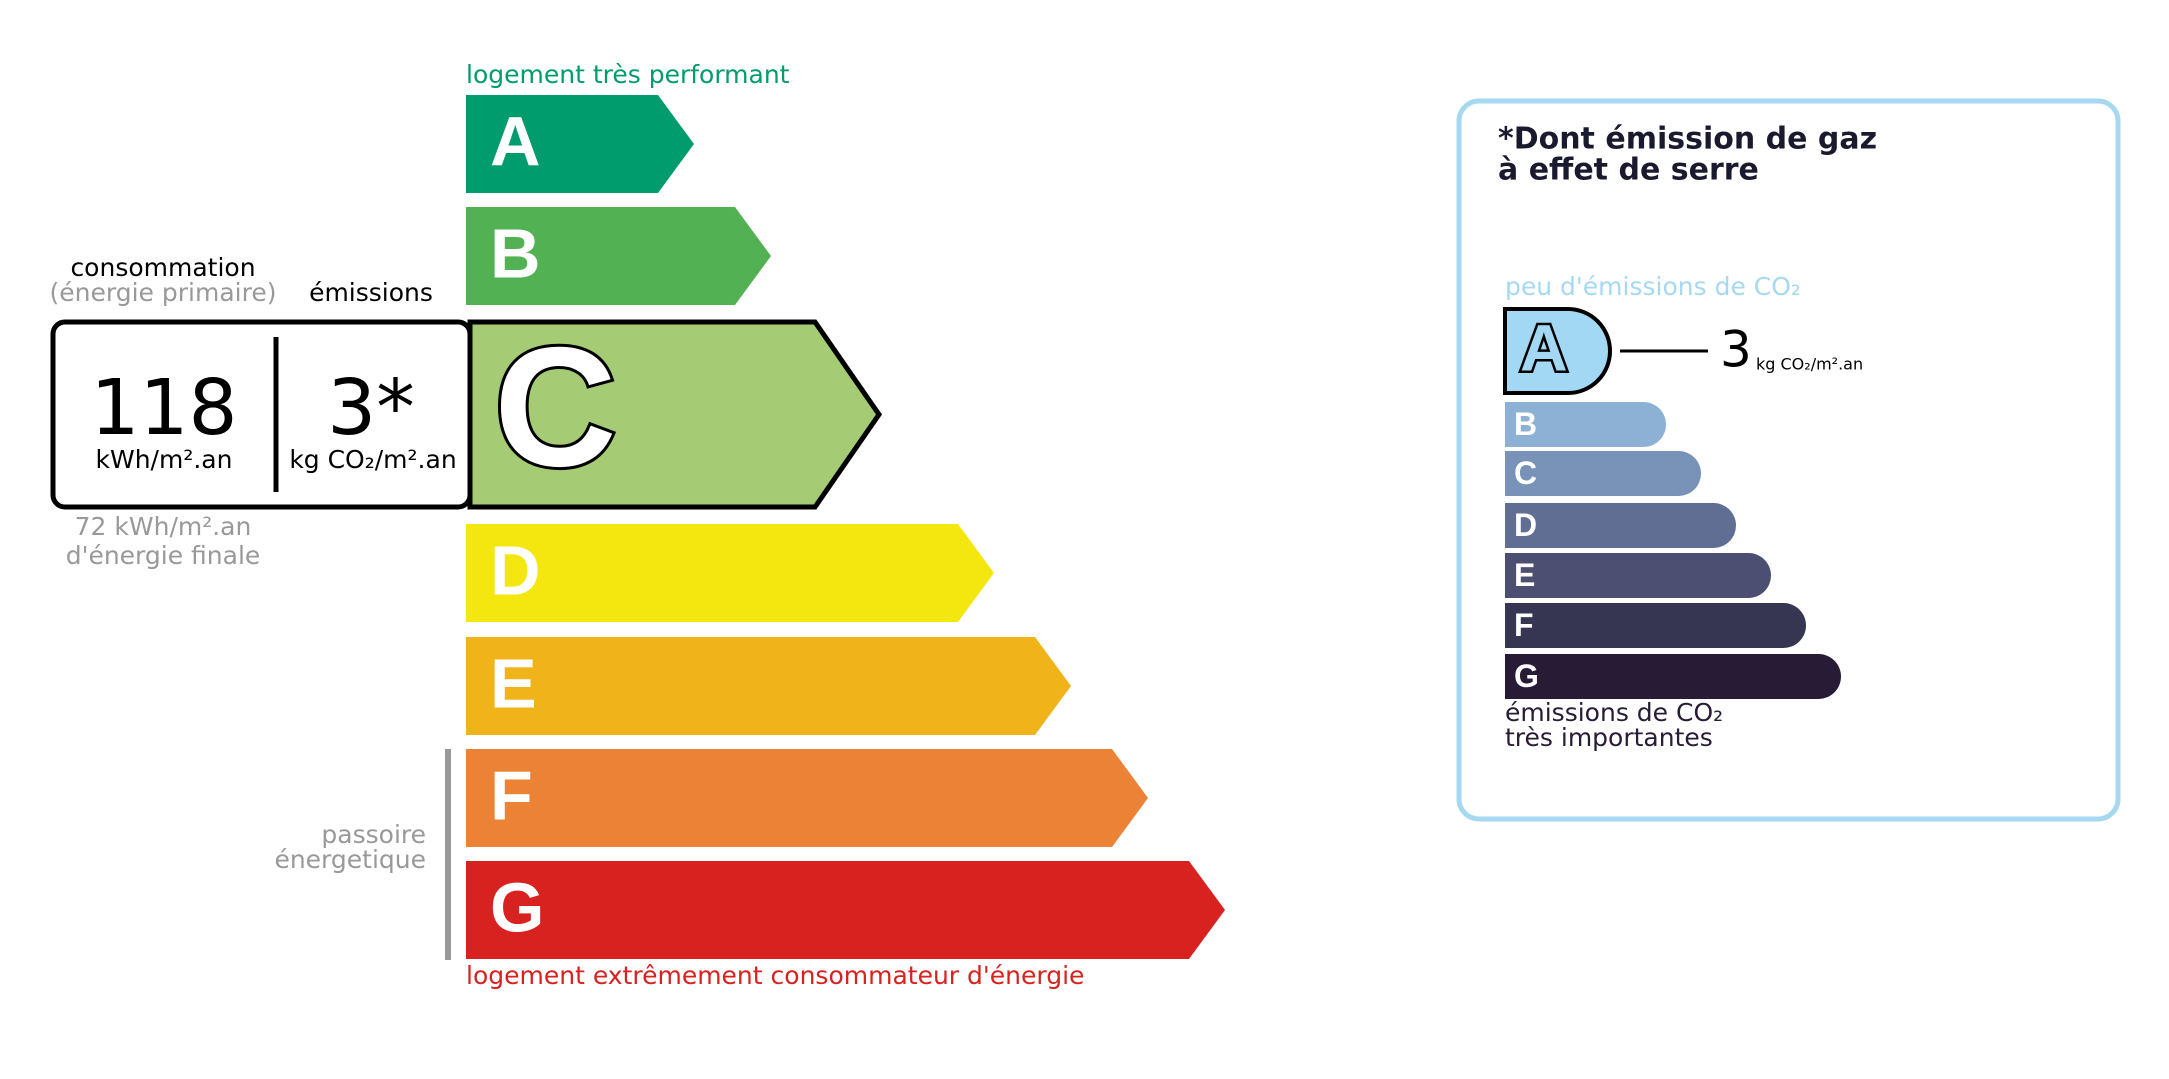 Image resolution: width=2169 pixels, height=1079 pixels. What do you see at coordinates (1544, 347) in the screenshot?
I see `ges-letter: A` at bounding box center [1544, 347].